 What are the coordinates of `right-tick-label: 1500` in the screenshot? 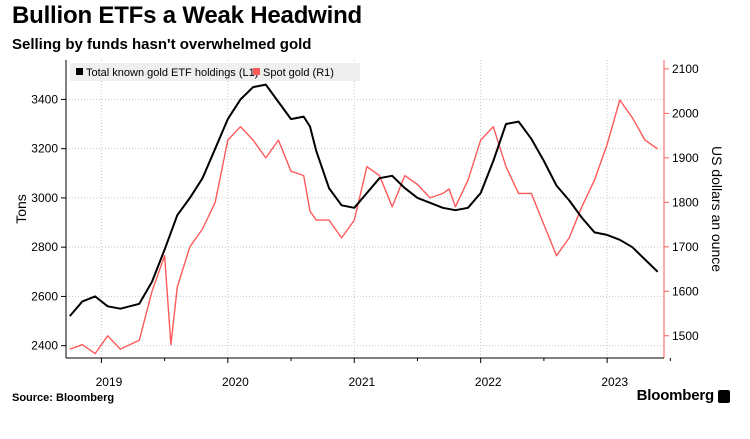 It's located at (685, 336).